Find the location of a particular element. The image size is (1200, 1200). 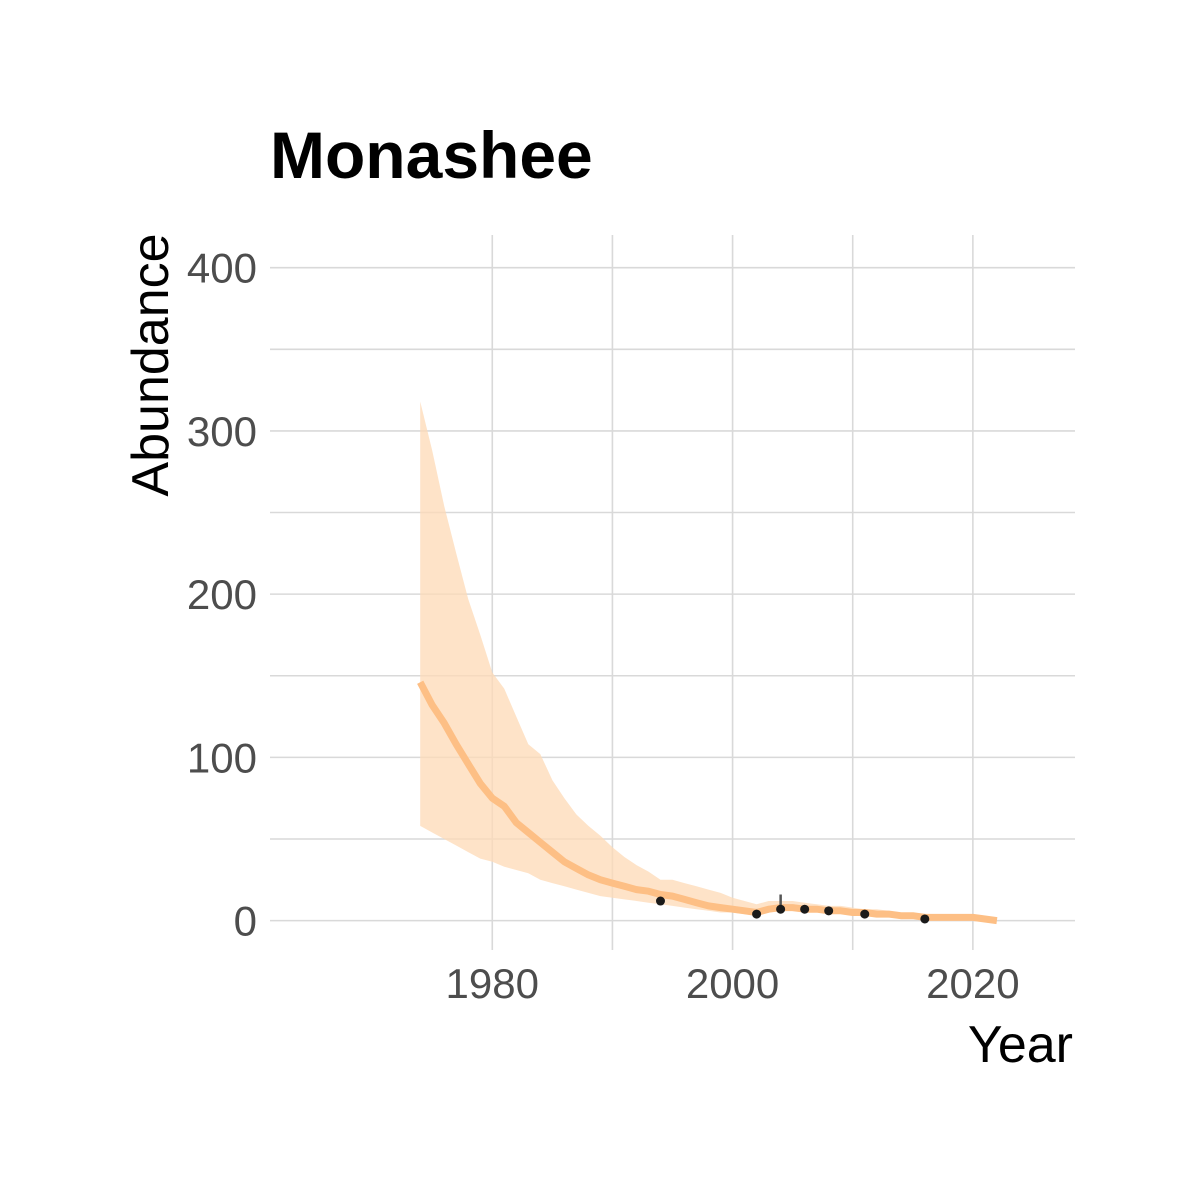

x-tick-label: 1980 is located at coordinates (492, 983).